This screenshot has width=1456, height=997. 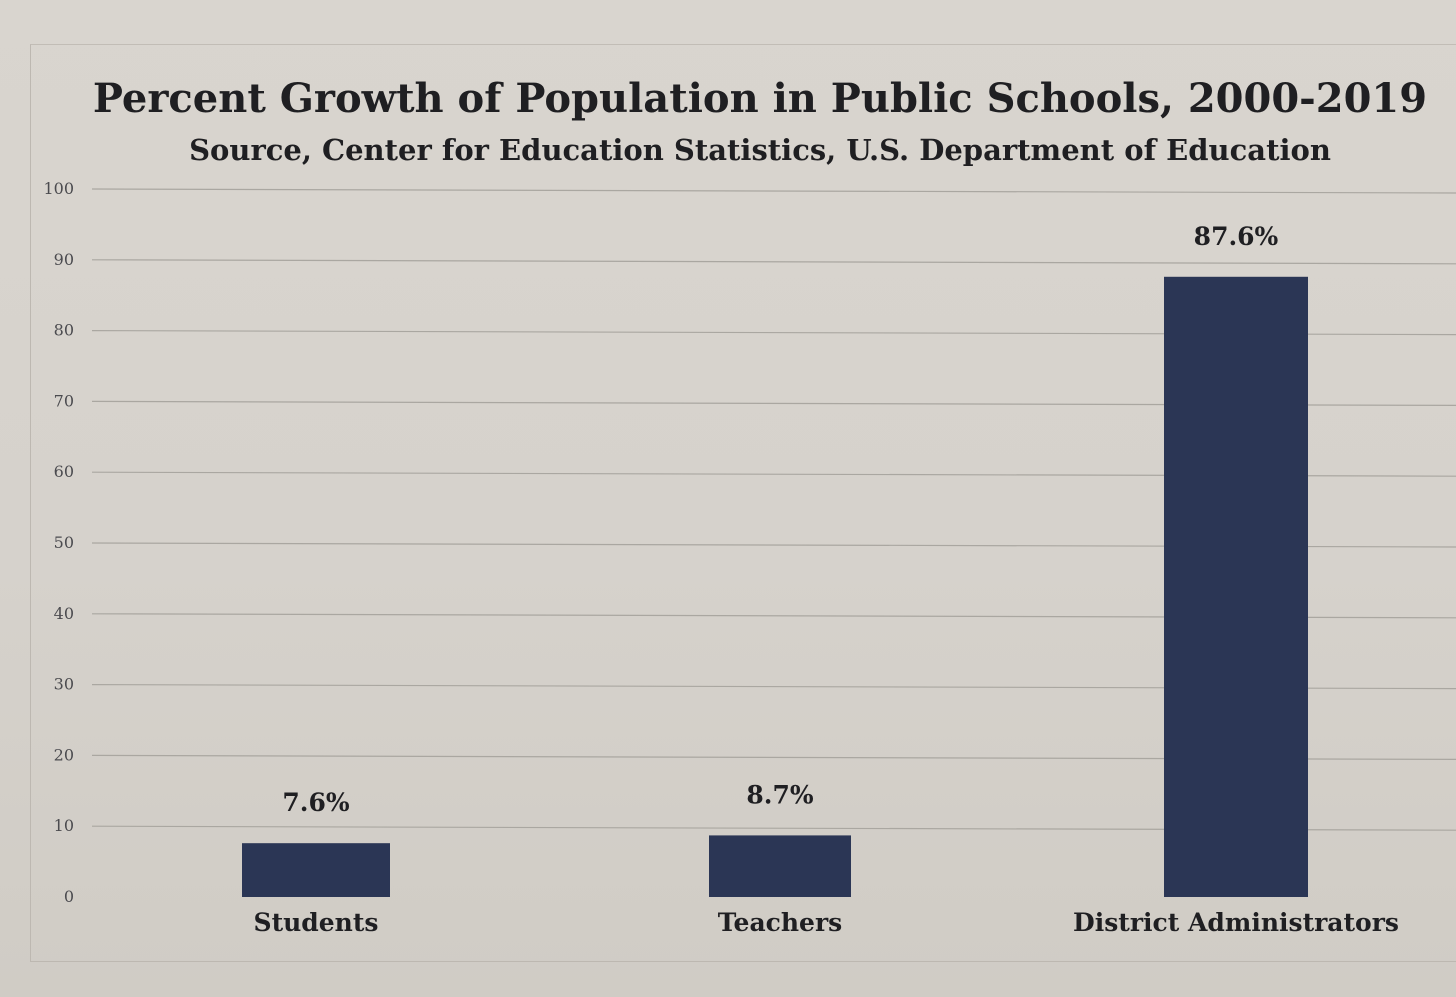 What do you see at coordinates (316, 922) in the screenshot?
I see `category-label: Students` at bounding box center [316, 922].